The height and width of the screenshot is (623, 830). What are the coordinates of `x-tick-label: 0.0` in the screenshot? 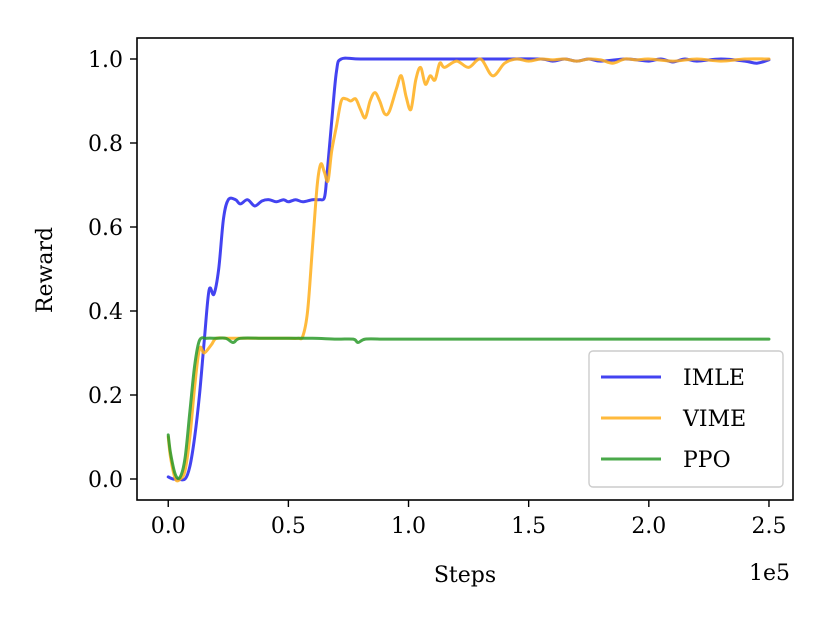 It's located at (168, 526).